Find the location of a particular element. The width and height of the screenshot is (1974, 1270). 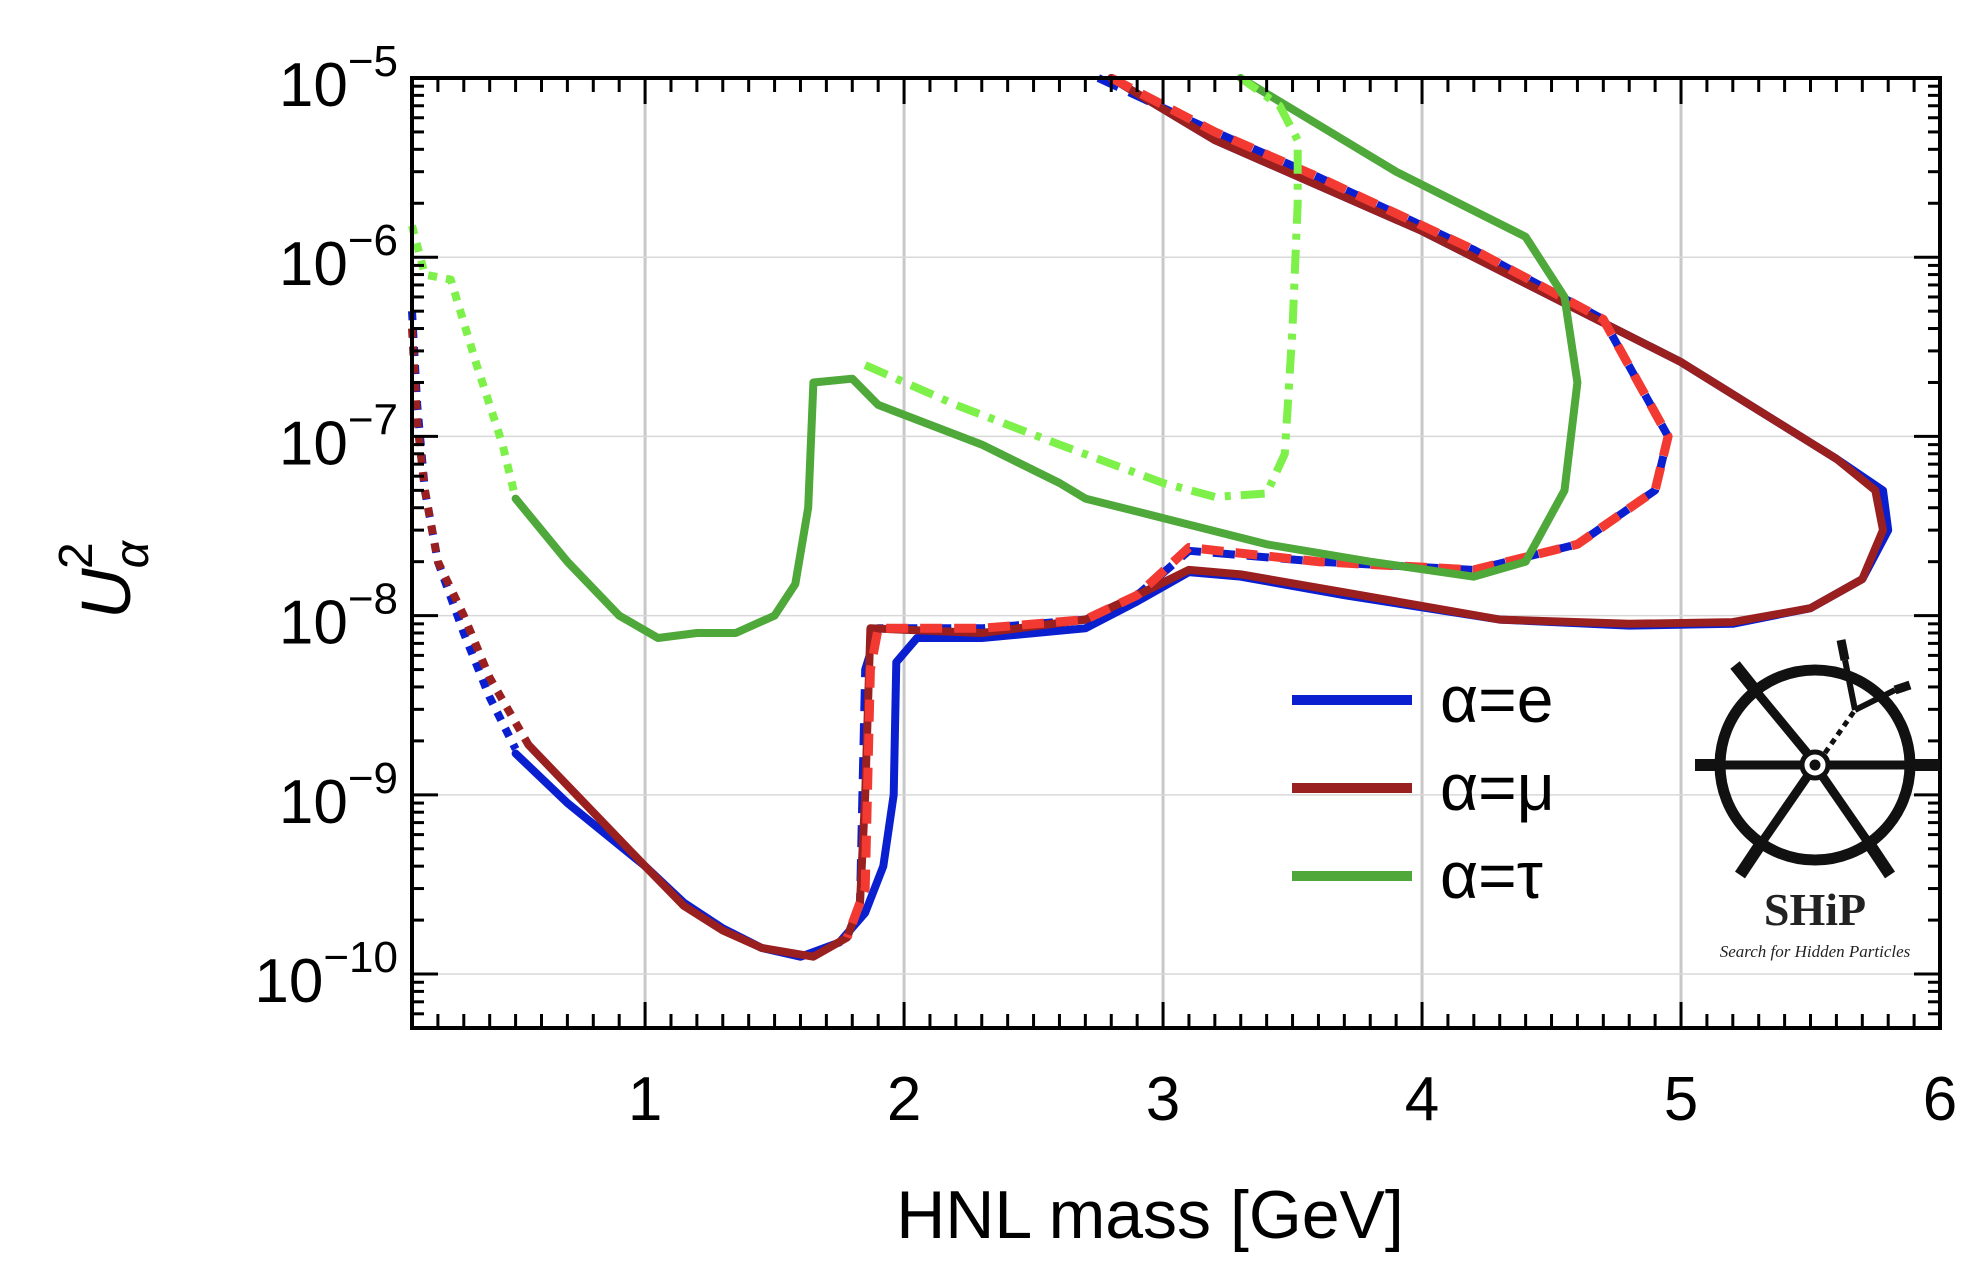

x-axis-label: HNL mass [GeV] is located at coordinates (1150, 1215).